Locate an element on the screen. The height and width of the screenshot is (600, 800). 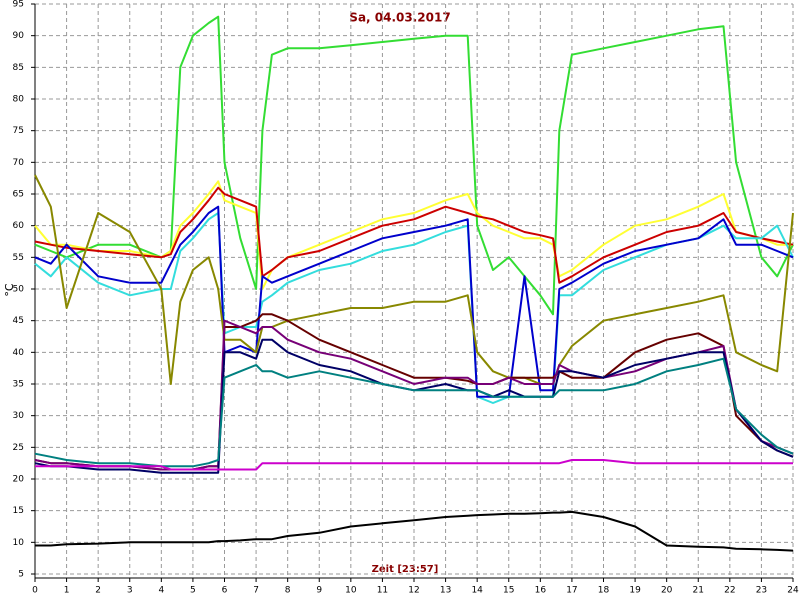
y-tick-label: 15 is located at coordinates (18, 511).